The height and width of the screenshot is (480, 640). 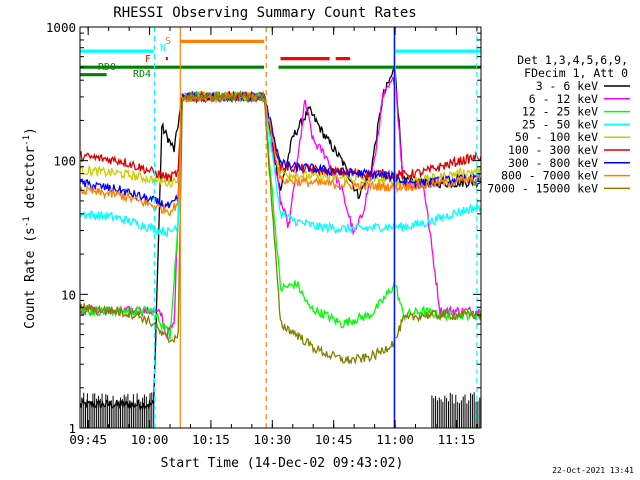 What do you see at coordinates (593, 470) in the screenshot?
I see `footer-date: 22-Oct-2021 13:41` at bounding box center [593, 470].